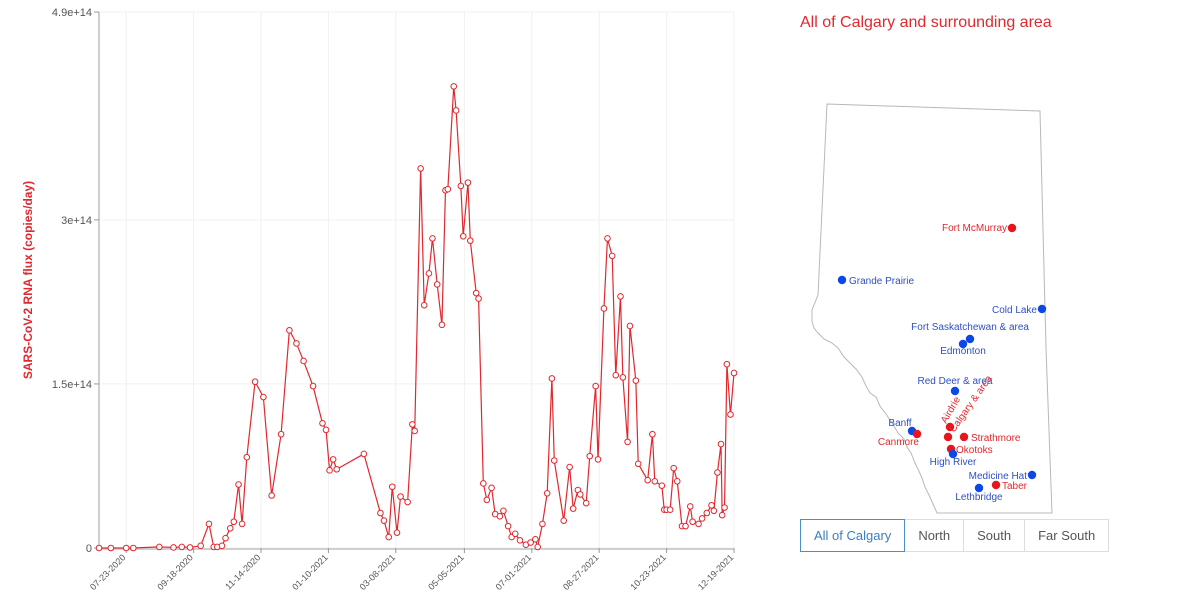  I want to click on tab-north: North, so click(935, 535).